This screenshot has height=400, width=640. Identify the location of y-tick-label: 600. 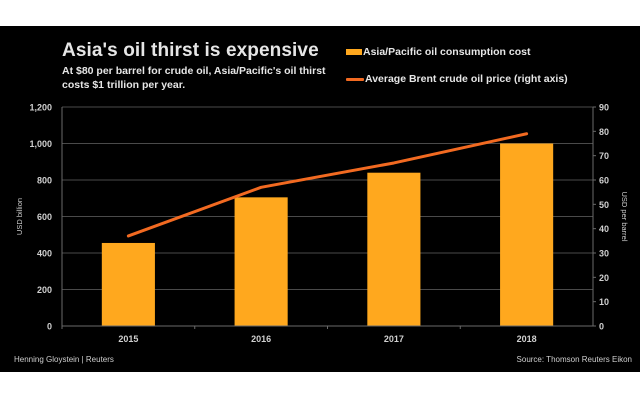
(44, 217).